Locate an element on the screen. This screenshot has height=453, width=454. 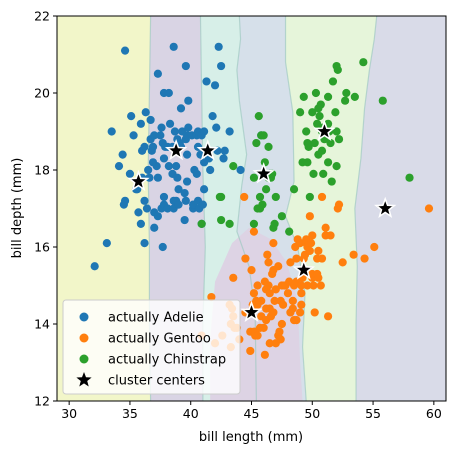
legend-label: actually Adelie is located at coordinates (156, 318).